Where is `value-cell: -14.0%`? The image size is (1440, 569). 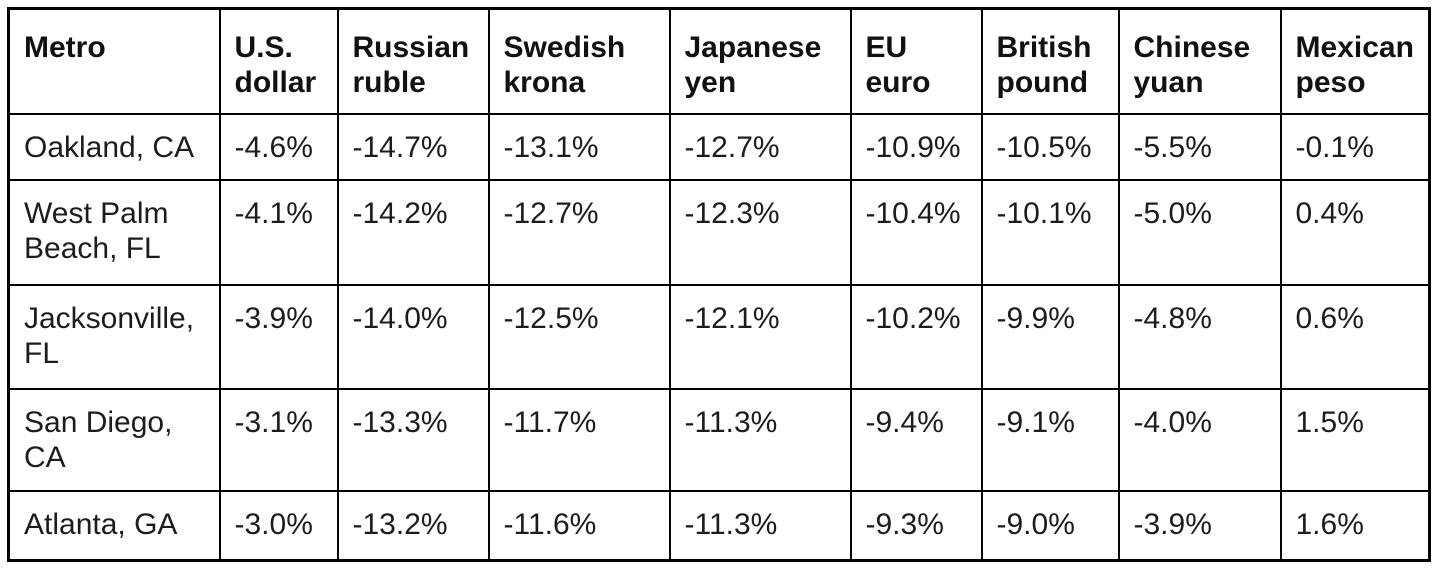 value-cell: -14.0% is located at coordinates (413, 336).